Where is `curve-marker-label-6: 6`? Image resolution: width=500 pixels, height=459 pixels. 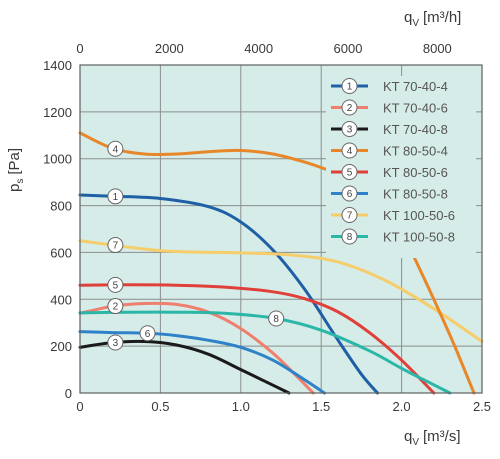
curve-marker-label-6: 6 is located at coordinates (148, 334).